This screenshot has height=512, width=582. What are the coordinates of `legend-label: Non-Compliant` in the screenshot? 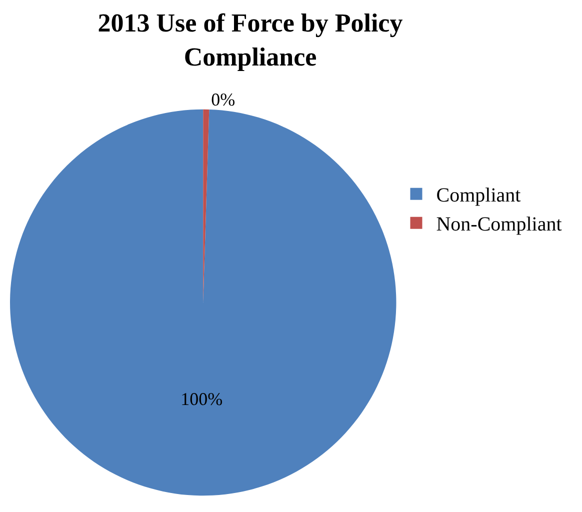 It's located at (499, 225).